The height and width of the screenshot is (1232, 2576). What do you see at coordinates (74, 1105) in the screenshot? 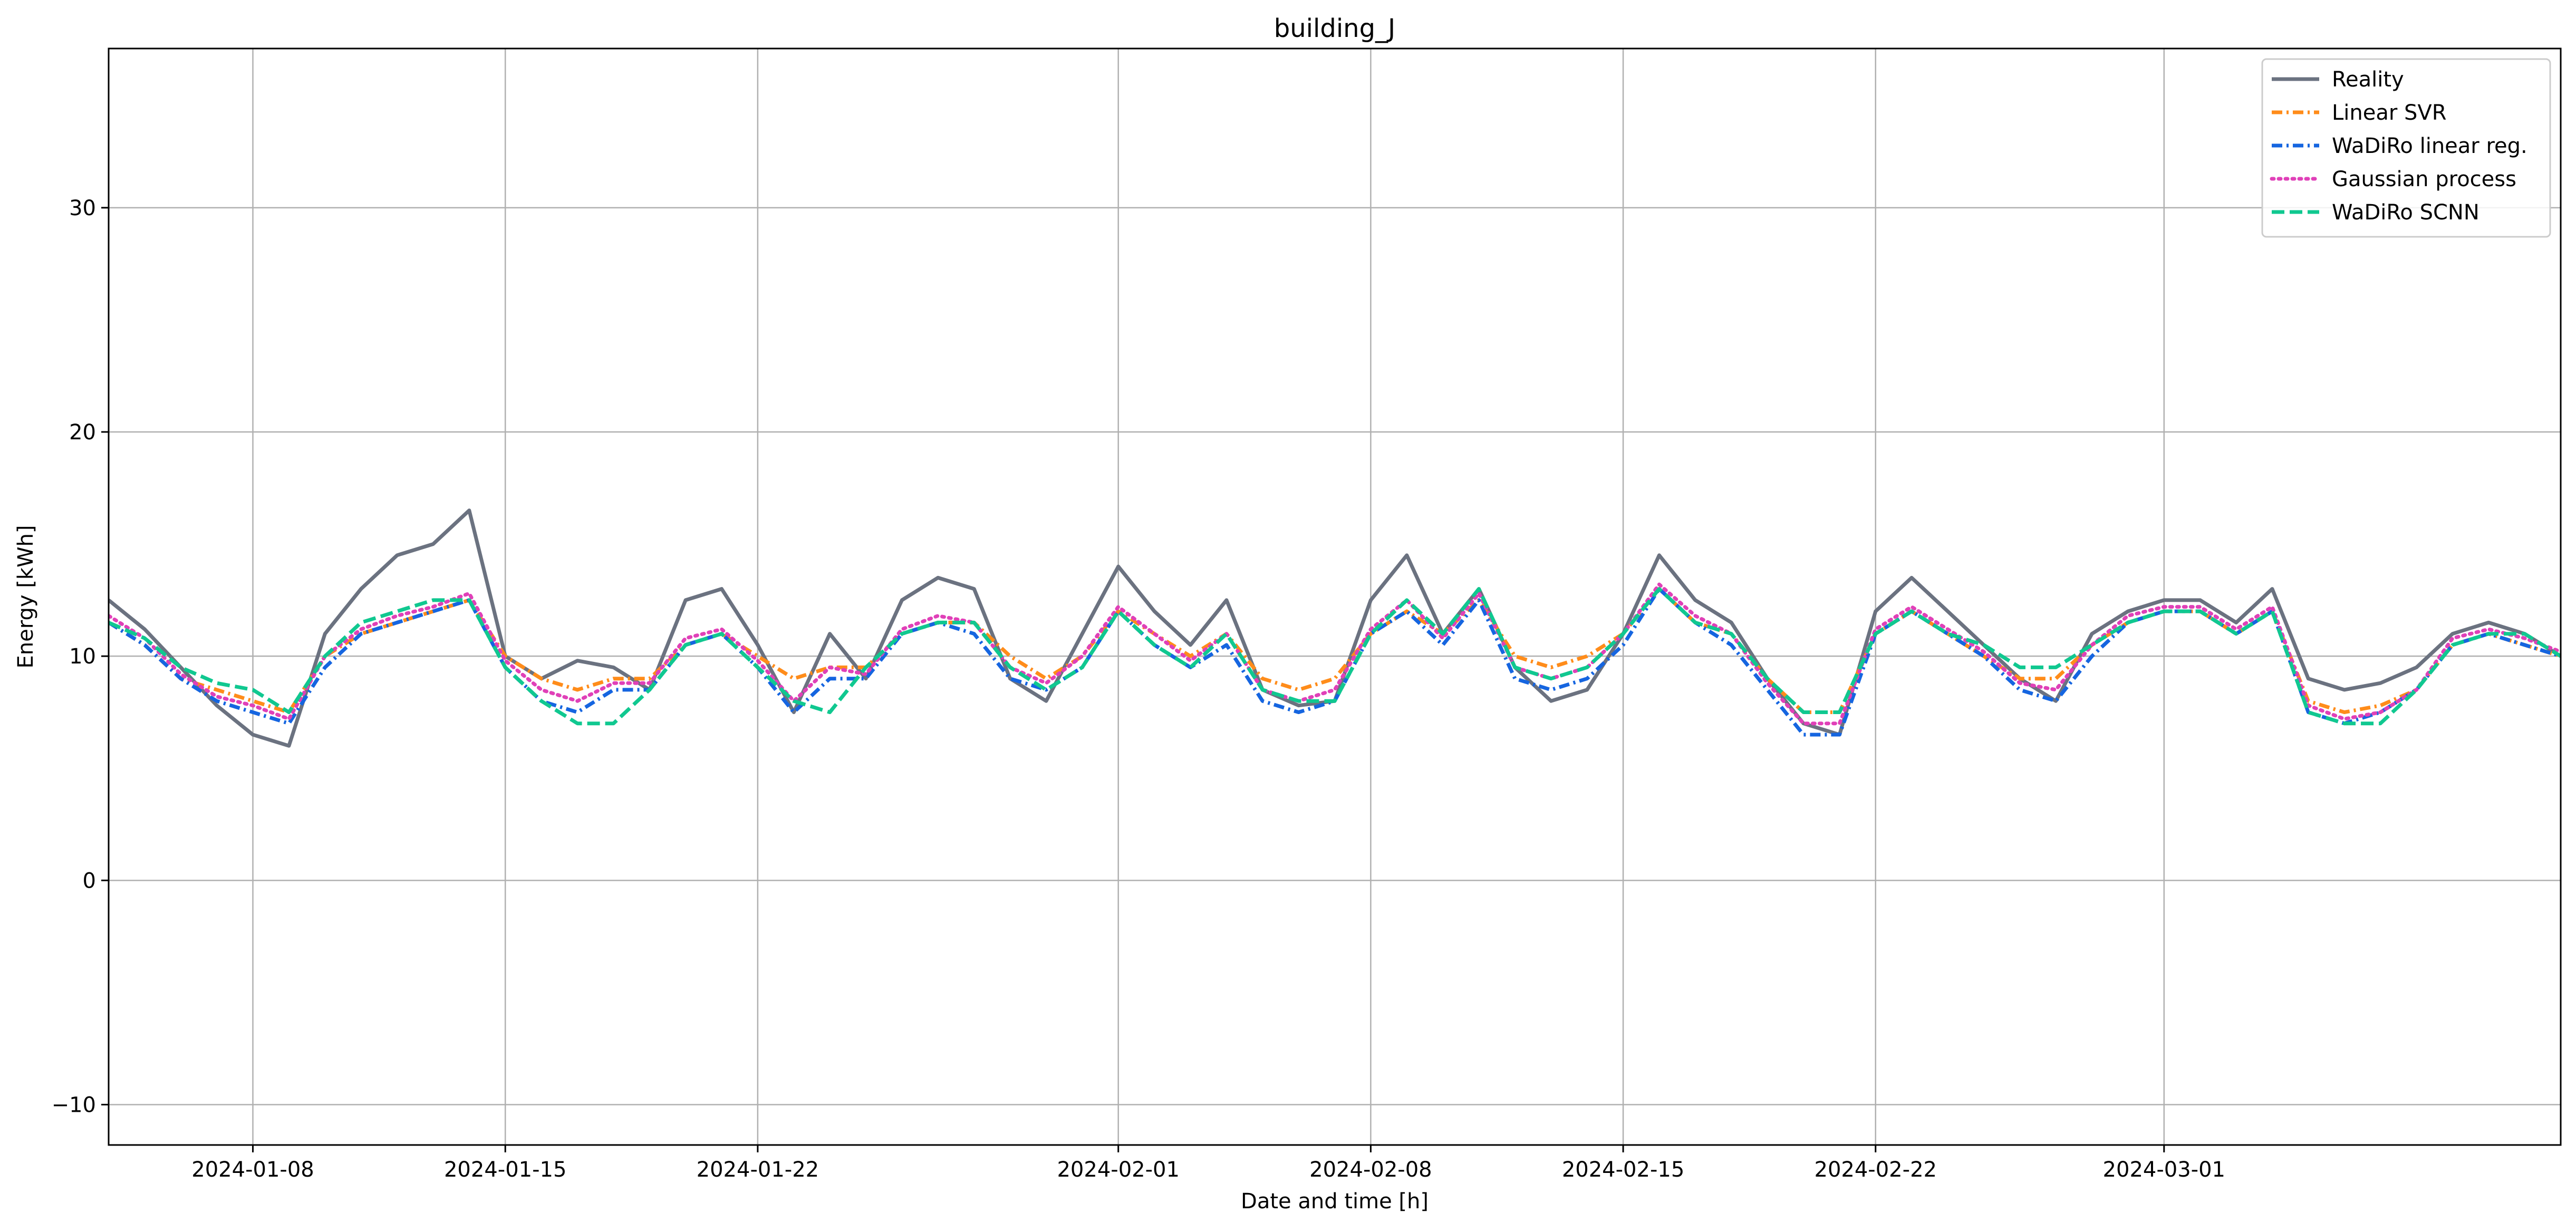
I see `y-tick-label: −10` at bounding box center [74, 1105].